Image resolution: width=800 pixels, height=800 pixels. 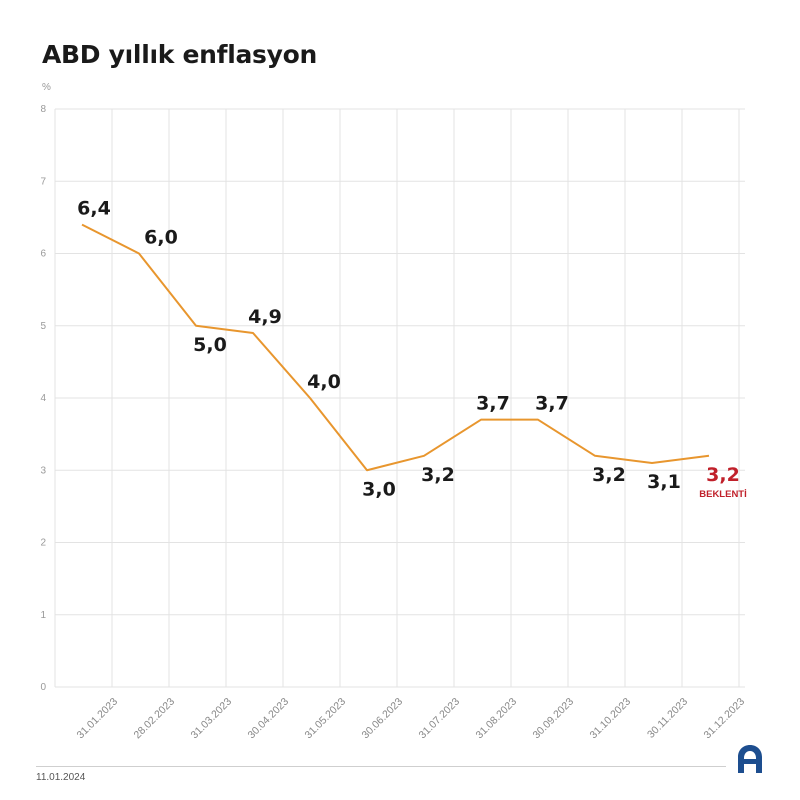 What do you see at coordinates (610, 719) in the screenshot?
I see `x-tick-label: 31.10.2023` at bounding box center [610, 719].